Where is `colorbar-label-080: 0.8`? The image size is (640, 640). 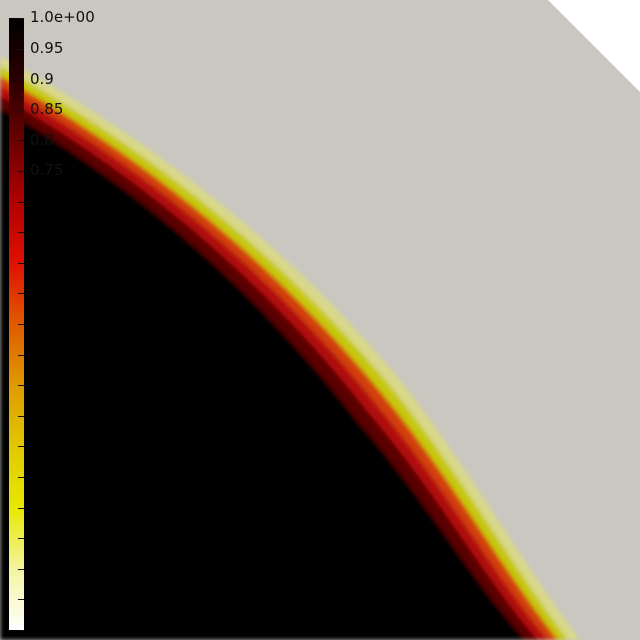 colorbar-label-080: 0.8 is located at coordinates (42, 140).